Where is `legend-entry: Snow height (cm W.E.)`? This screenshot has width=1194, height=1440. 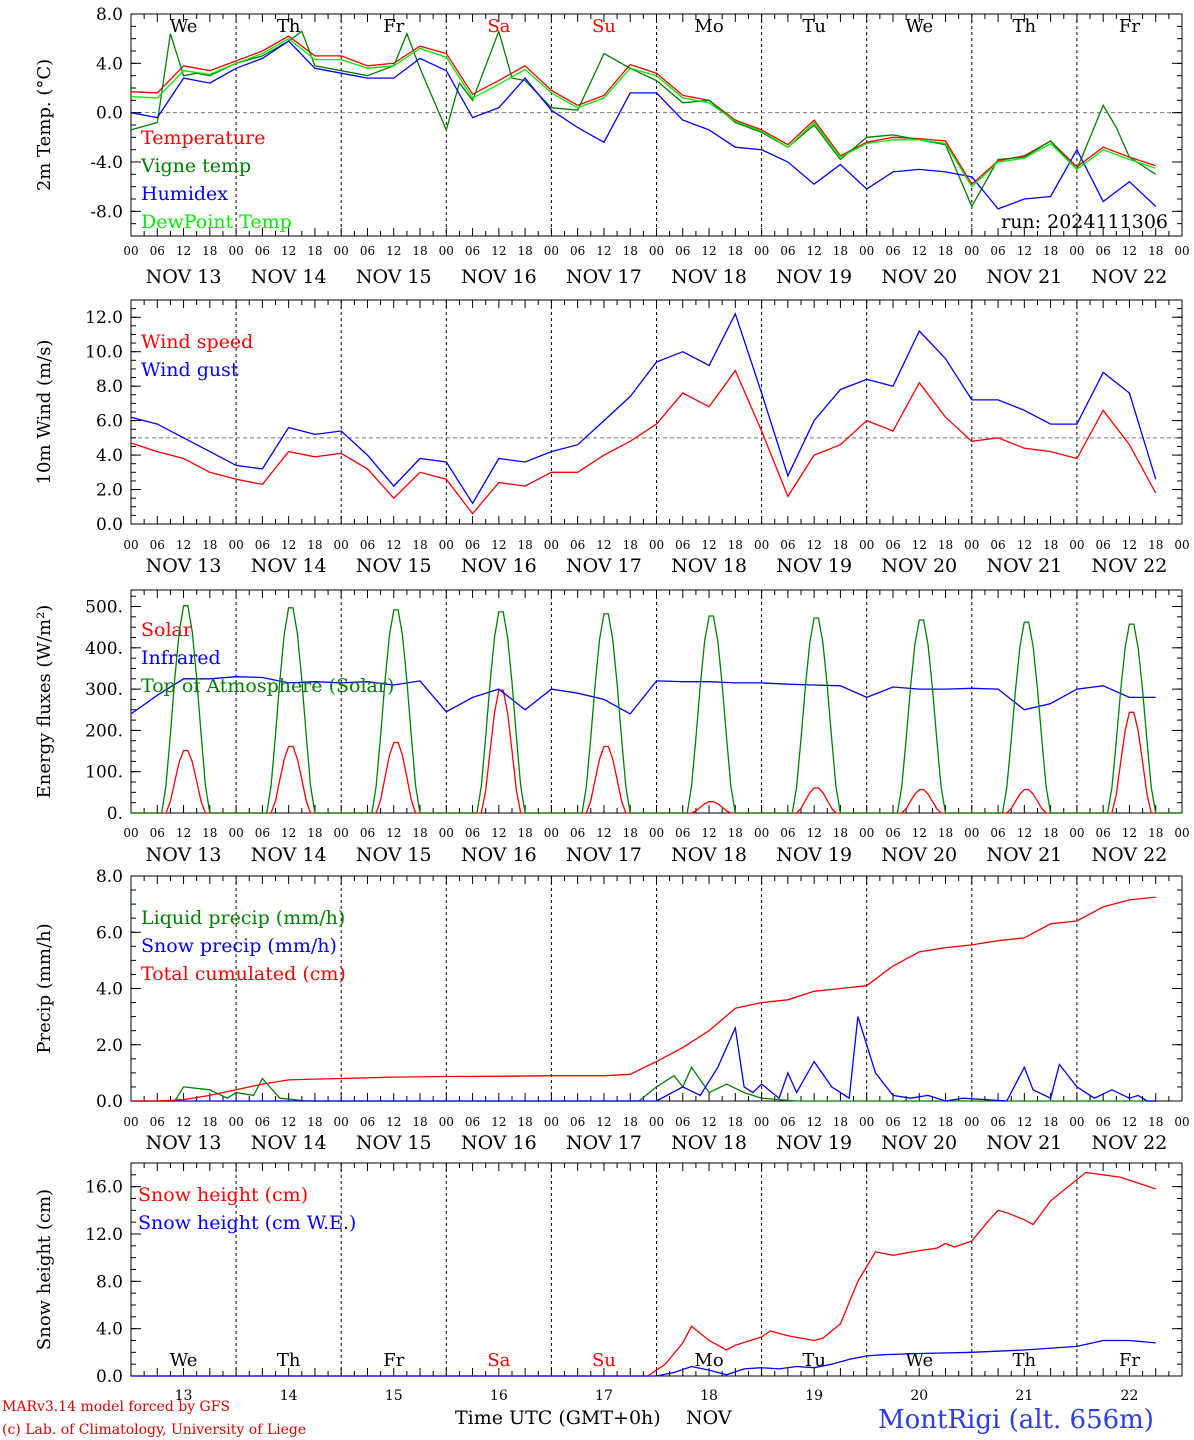
legend-entry: Snow height (cm W.E.) is located at coordinates (247, 1223).